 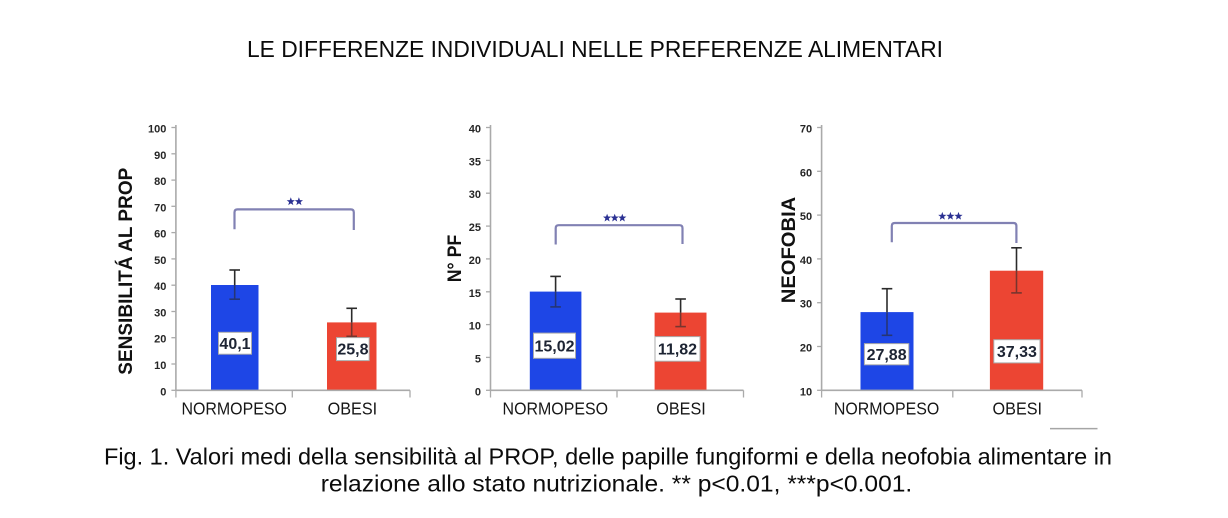 What do you see at coordinates (554, 346) in the screenshot?
I see `svg-text: 15,02` at bounding box center [554, 346].